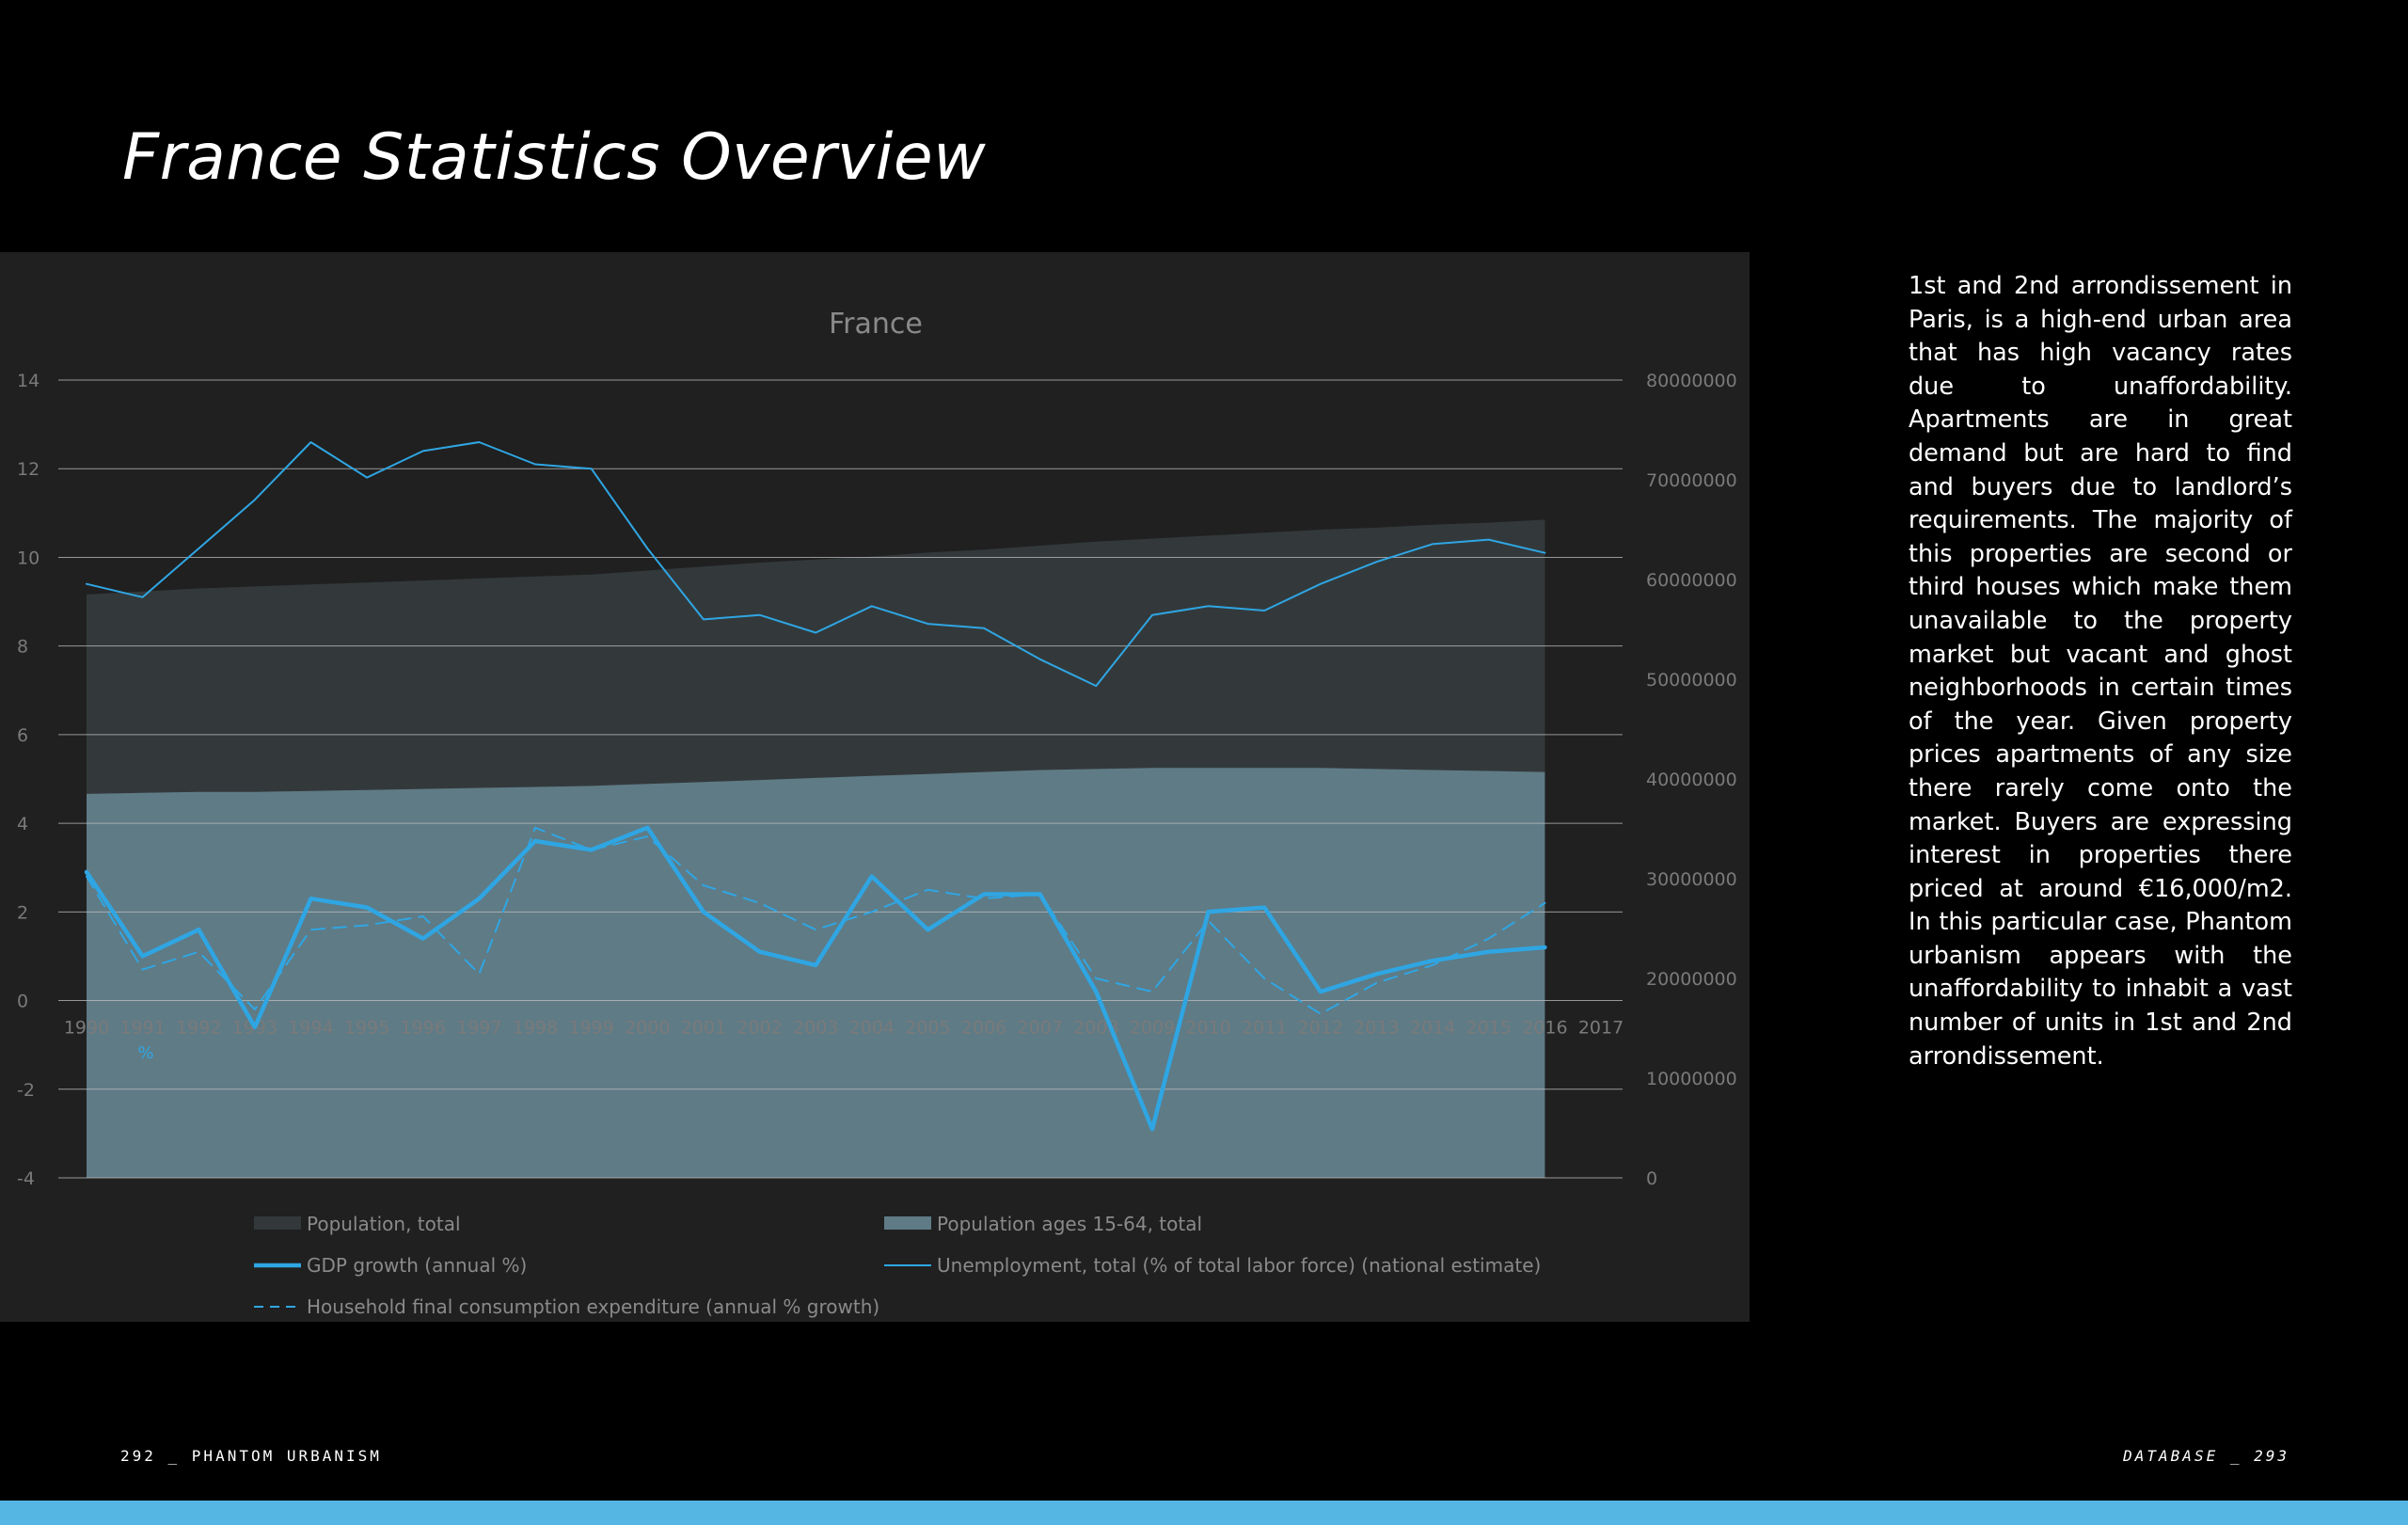 This screenshot has width=2408, height=1525. Describe the element at coordinates (251, 1456) in the screenshot. I see `folio-left: 292 _ PHANTOM URBANISM` at that location.